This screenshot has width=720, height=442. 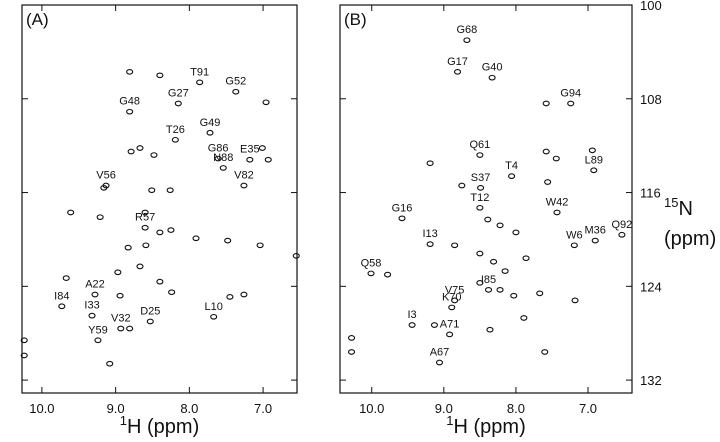 What do you see at coordinates (150, 311) in the screenshot?
I see `peak-label: D25` at bounding box center [150, 311].